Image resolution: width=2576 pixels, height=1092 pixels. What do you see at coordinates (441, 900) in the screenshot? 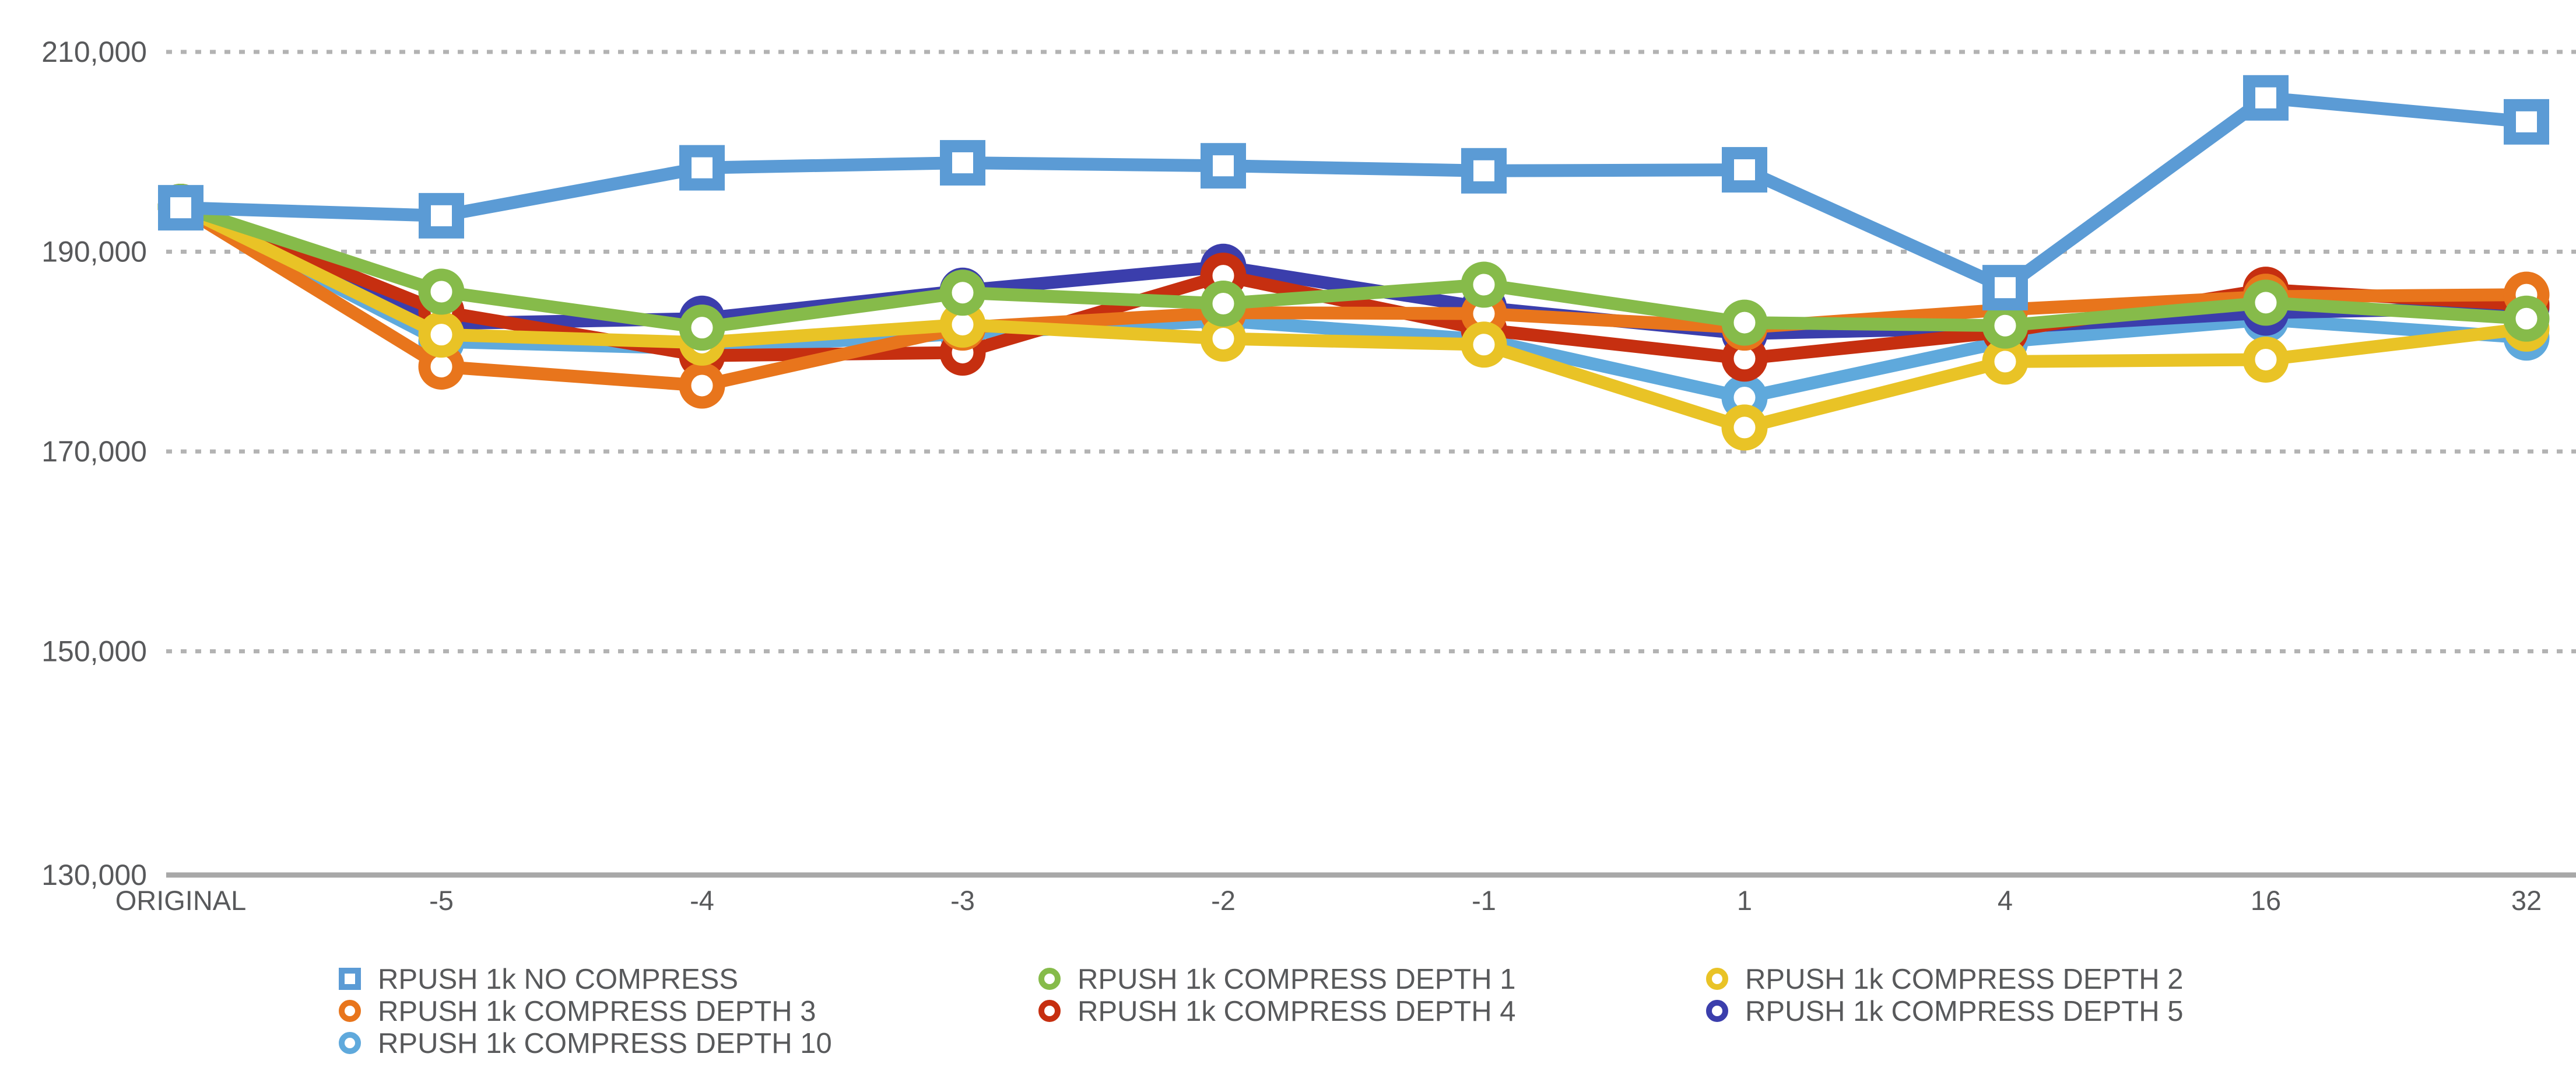
I see `x-axis-label: -5` at bounding box center [441, 900].